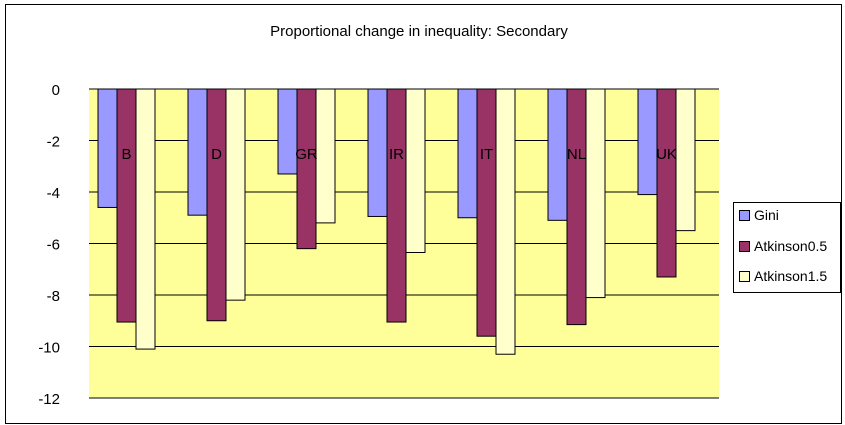 The image size is (845, 425). I want to click on bar-atkinson05-d, so click(216, 205).